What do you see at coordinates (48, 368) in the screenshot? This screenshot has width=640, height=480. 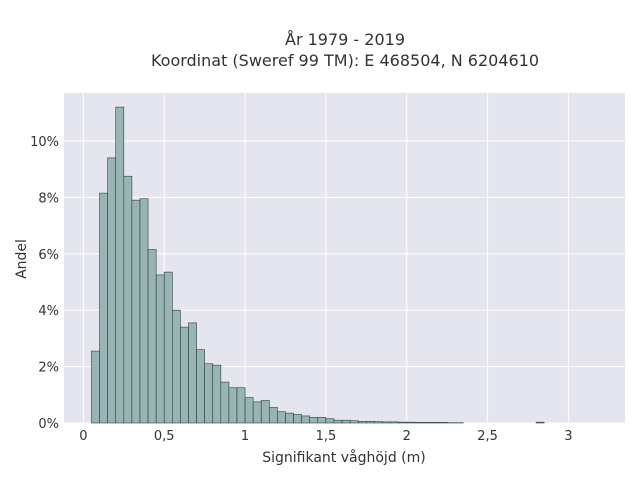 I see `y-tick-label: 2%` at bounding box center [48, 368].